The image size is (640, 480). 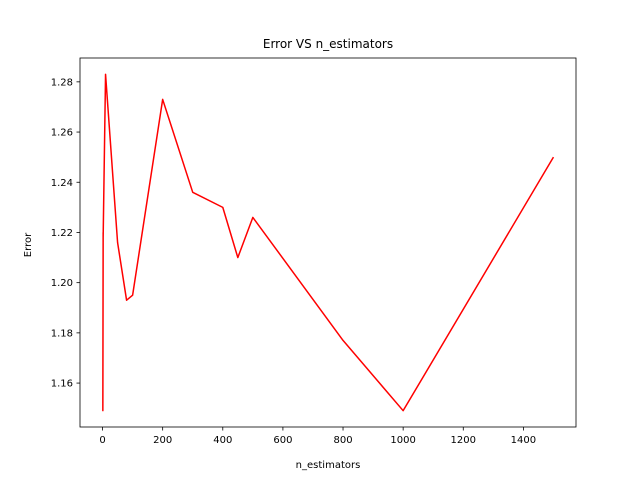 I want to click on y-tick-label: 1.18, so click(x=62, y=333).